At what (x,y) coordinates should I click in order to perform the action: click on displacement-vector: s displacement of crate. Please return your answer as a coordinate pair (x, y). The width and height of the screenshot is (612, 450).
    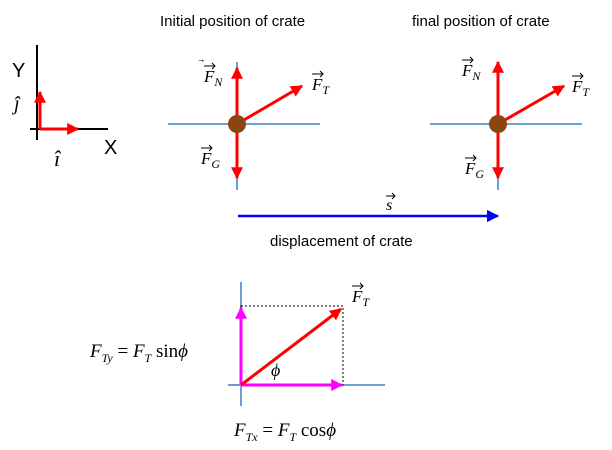
    Looking at the image, I should click on (369, 221).